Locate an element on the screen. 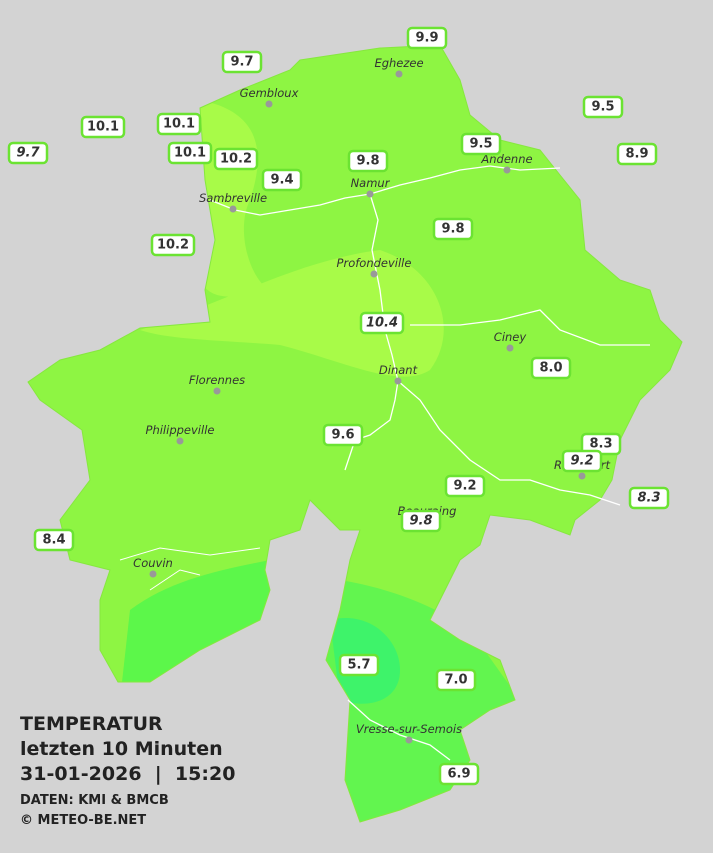  station-value: 8.4 is located at coordinates (53, 540).